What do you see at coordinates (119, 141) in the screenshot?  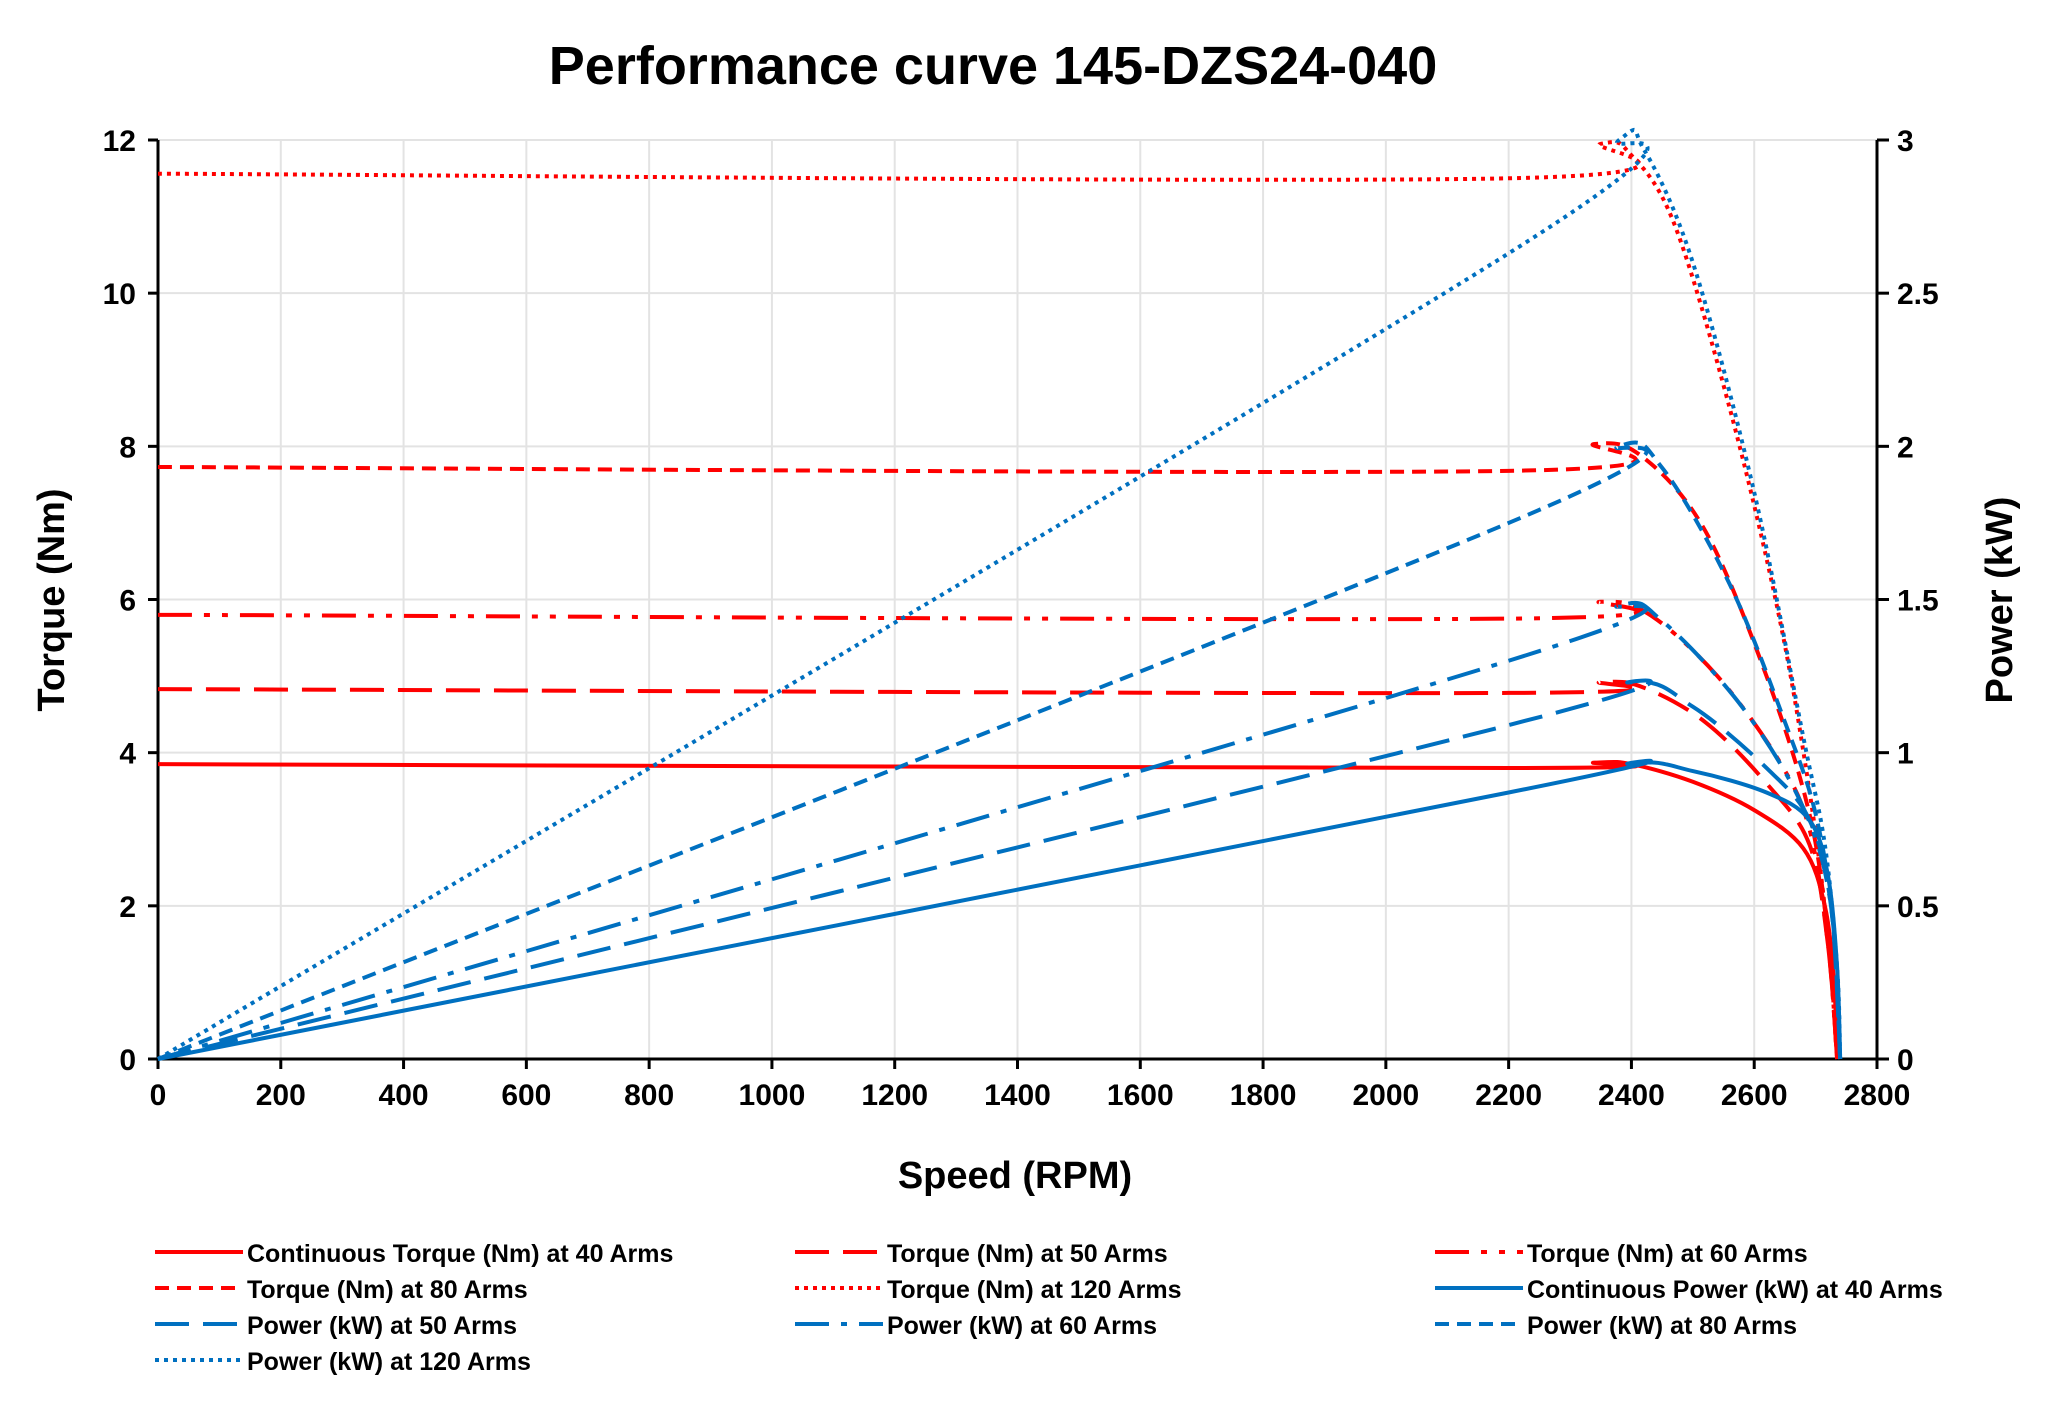 I see `y-tick-label: 12` at bounding box center [119, 141].